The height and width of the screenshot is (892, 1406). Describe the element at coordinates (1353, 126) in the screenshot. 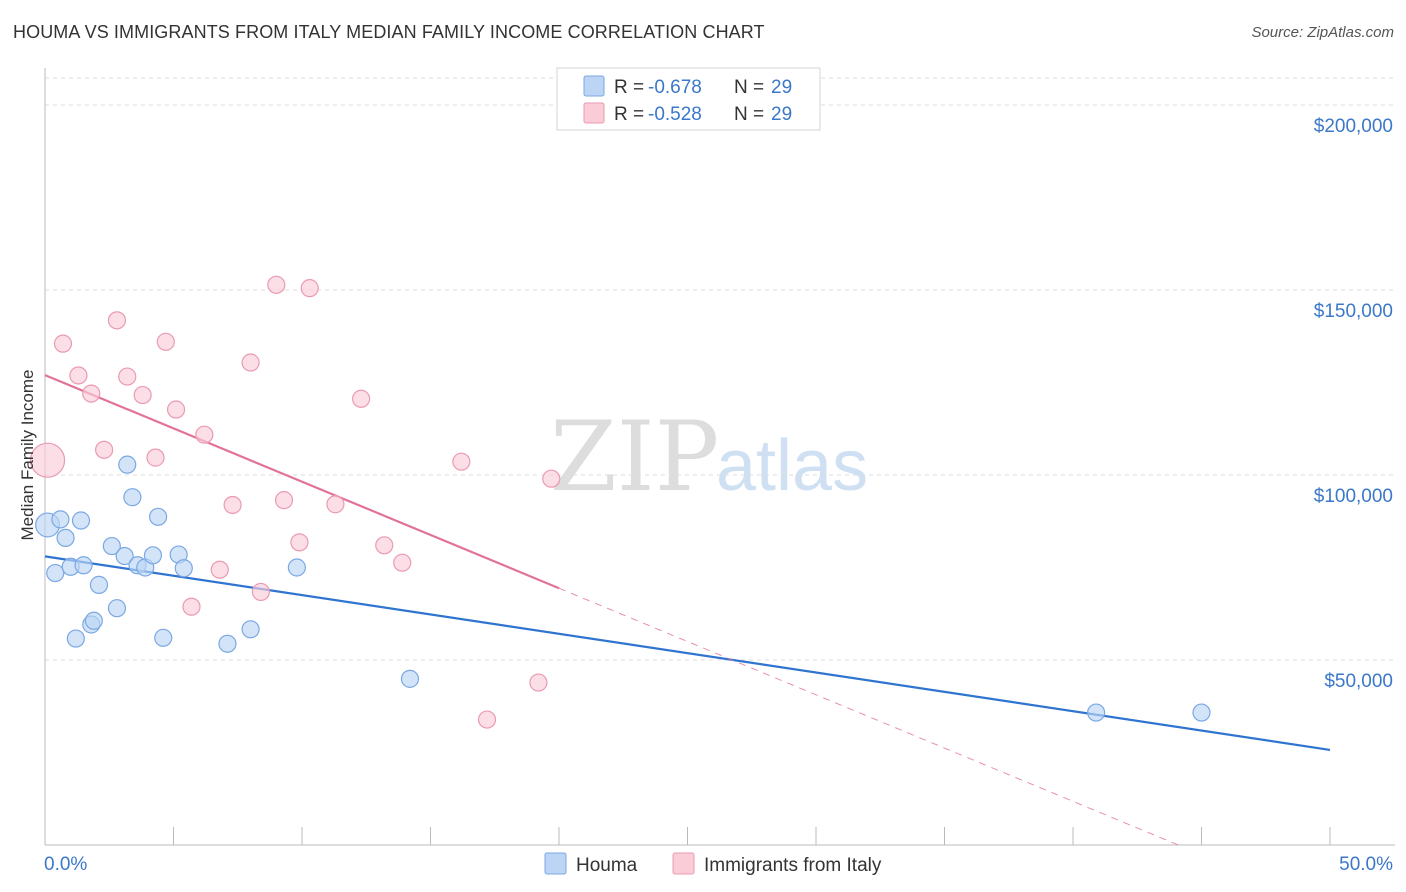

I see `y-tick-label: $200,000` at that location.